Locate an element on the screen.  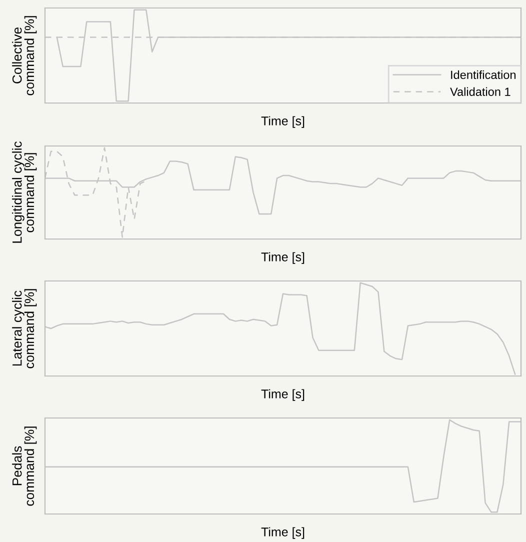
y-axis-title: Longitidinal cyclic command [%] is located at coordinates (24, 192).